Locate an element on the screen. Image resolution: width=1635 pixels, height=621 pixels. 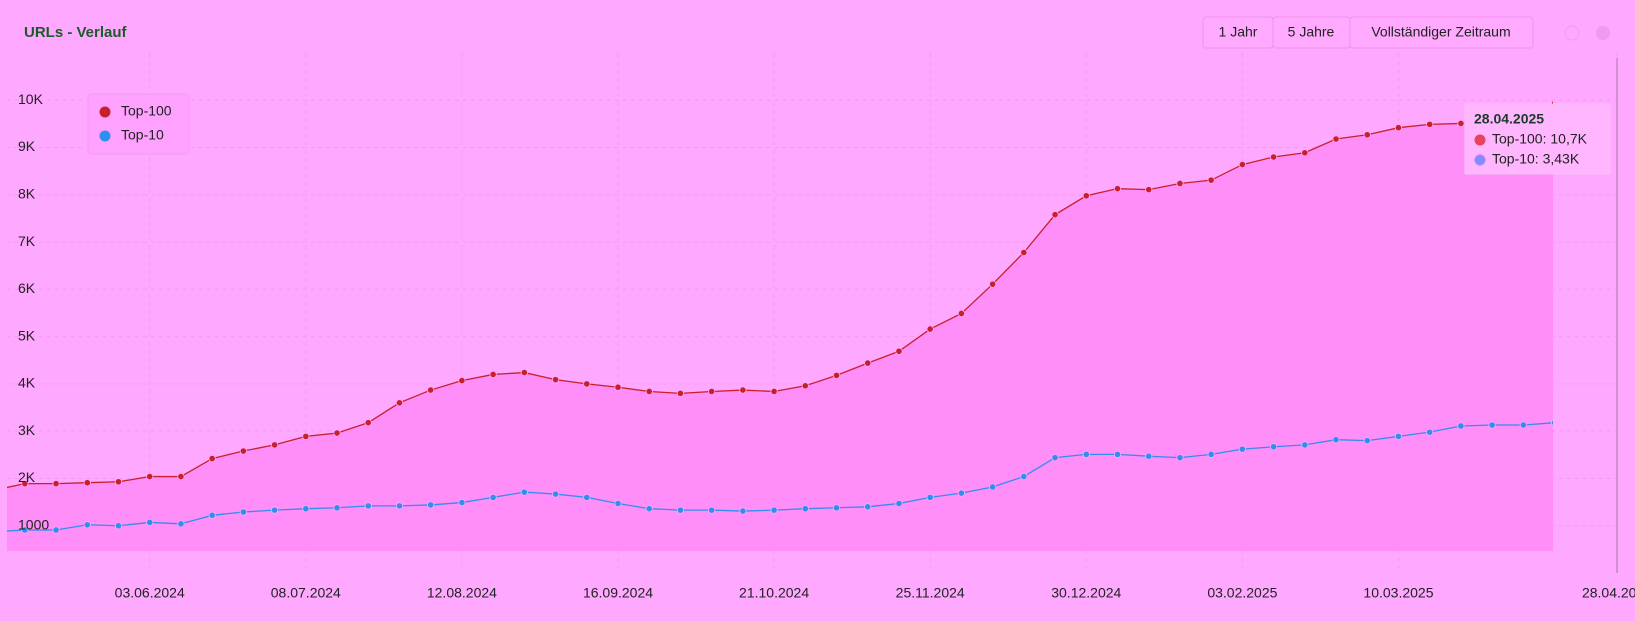
y-tick-label: 2K is located at coordinates (27, 477).